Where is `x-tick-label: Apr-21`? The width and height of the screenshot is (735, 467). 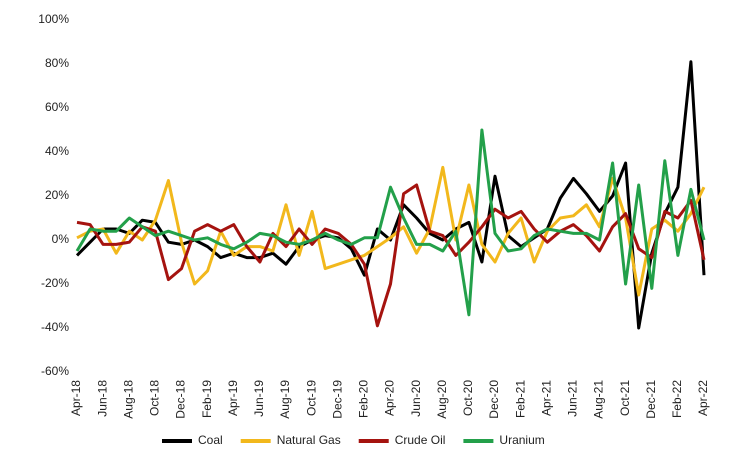
x-tick-label: Apr-21 is located at coordinates (546, 398).